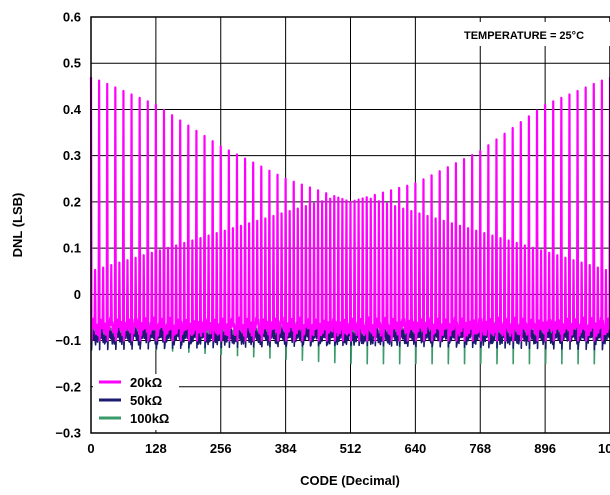  Describe the element at coordinates (72, 17) in the screenshot. I see `y-tick-label: 0.6` at that location.